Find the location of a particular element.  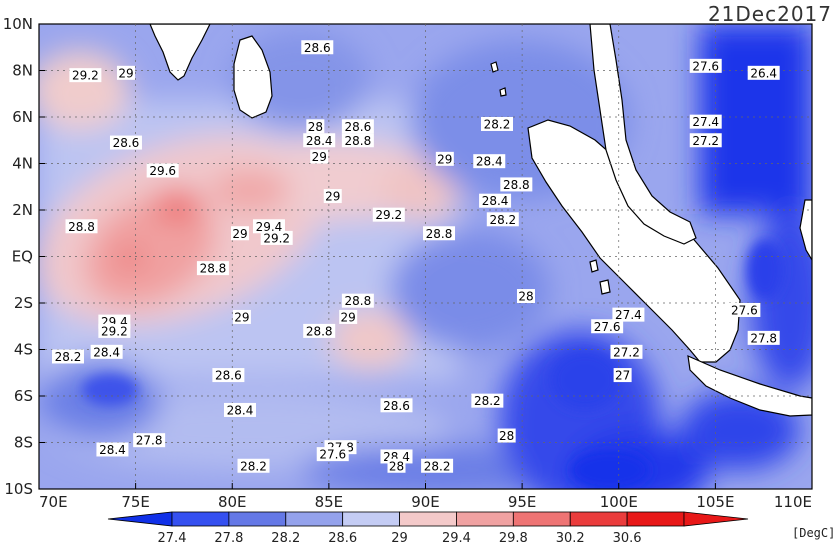

colorbar-tick-label: 29 is located at coordinates (399, 537).